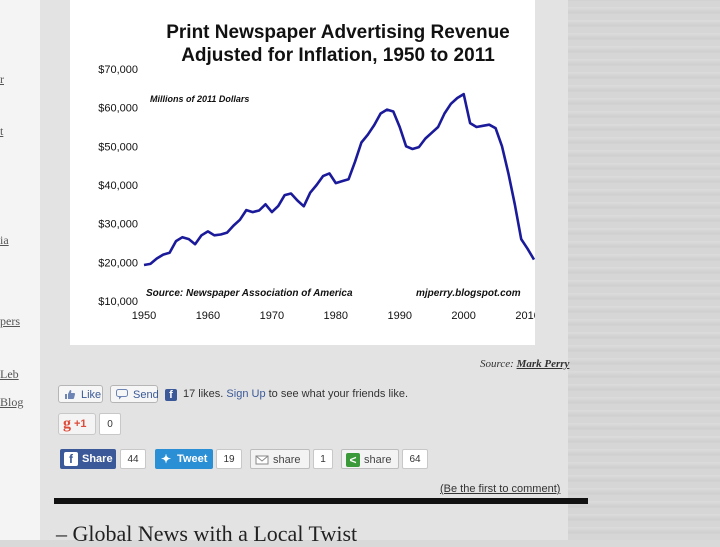  Describe the element at coordinates (249, 293) in the screenshot. I see `chart-inner-source: Source: Newspaper Association of America` at that location.